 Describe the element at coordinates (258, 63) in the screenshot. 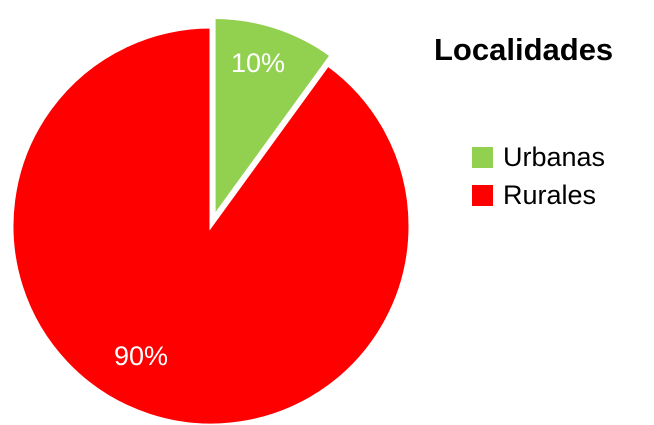

I see `data-label-urbanas: 10%` at that location.